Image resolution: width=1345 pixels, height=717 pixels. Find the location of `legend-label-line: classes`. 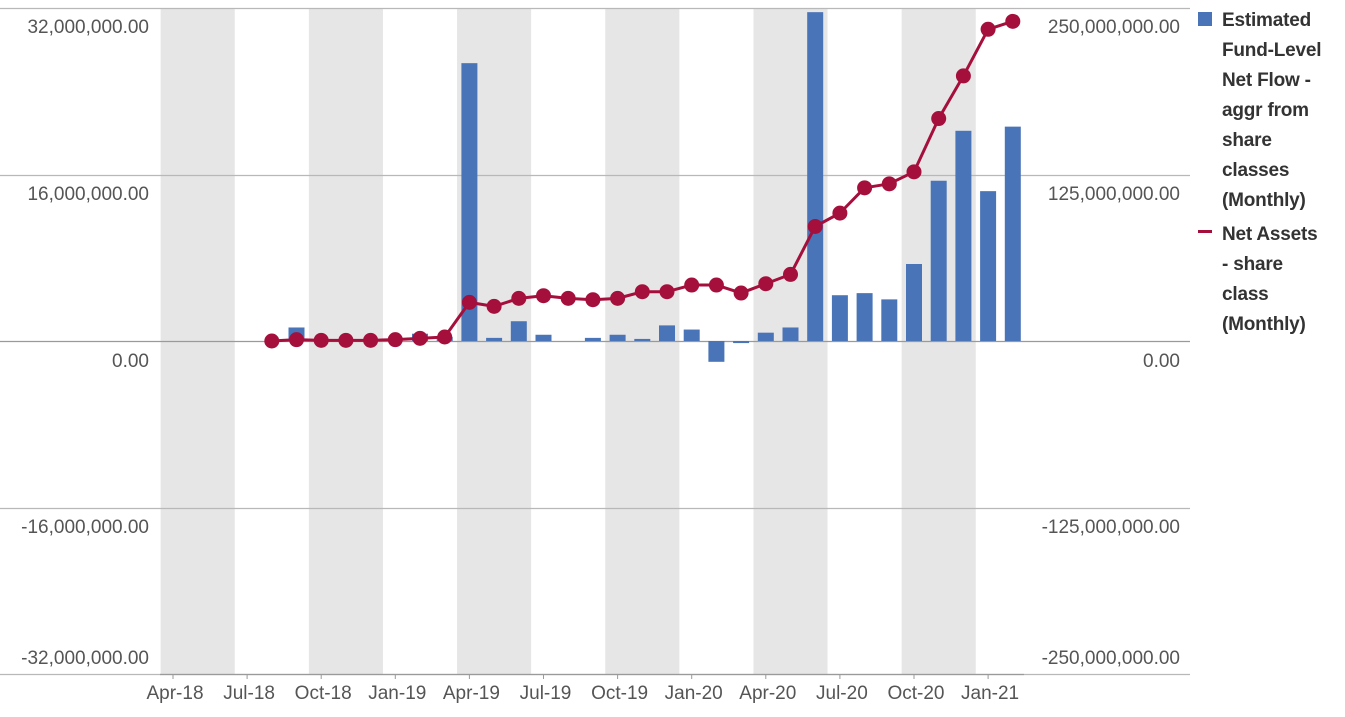

legend-label-line: classes is located at coordinates (1256, 170).